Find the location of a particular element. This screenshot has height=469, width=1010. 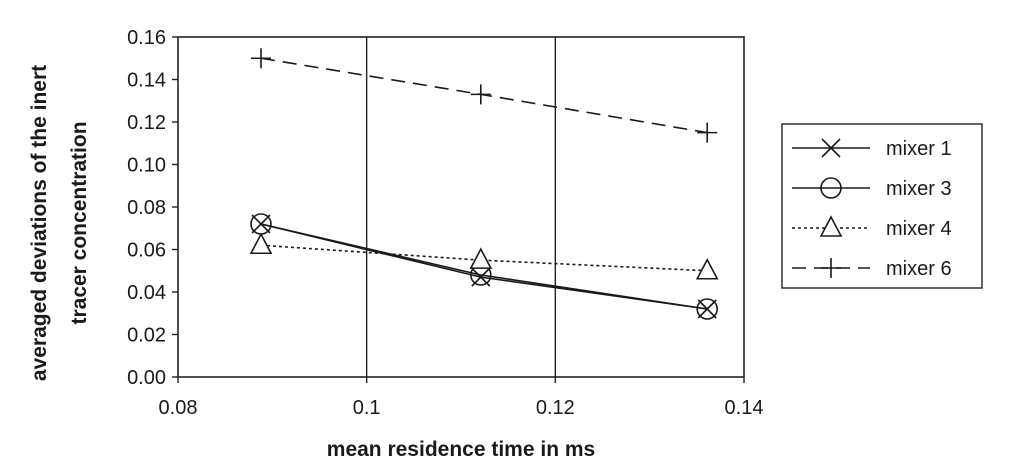

y-tick-label: 0.04 is located at coordinates (146, 293).